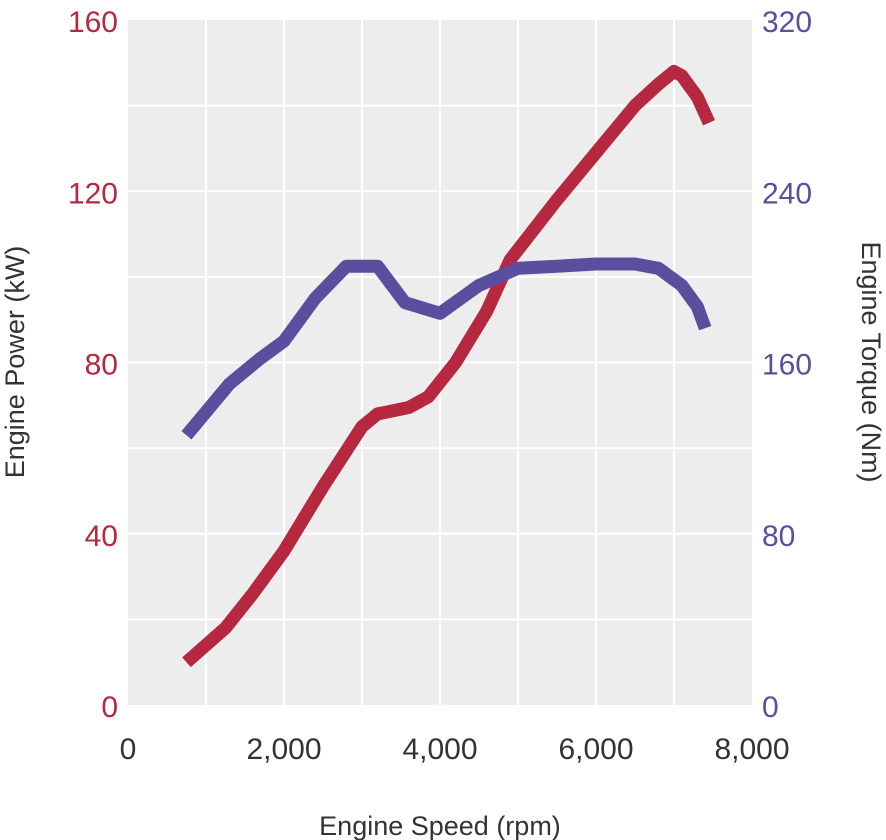 This screenshot has height=840, width=886. Describe the element at coordinates (439, 749) in the screenshot. I see `x-tick-label: 4,000` at that location.